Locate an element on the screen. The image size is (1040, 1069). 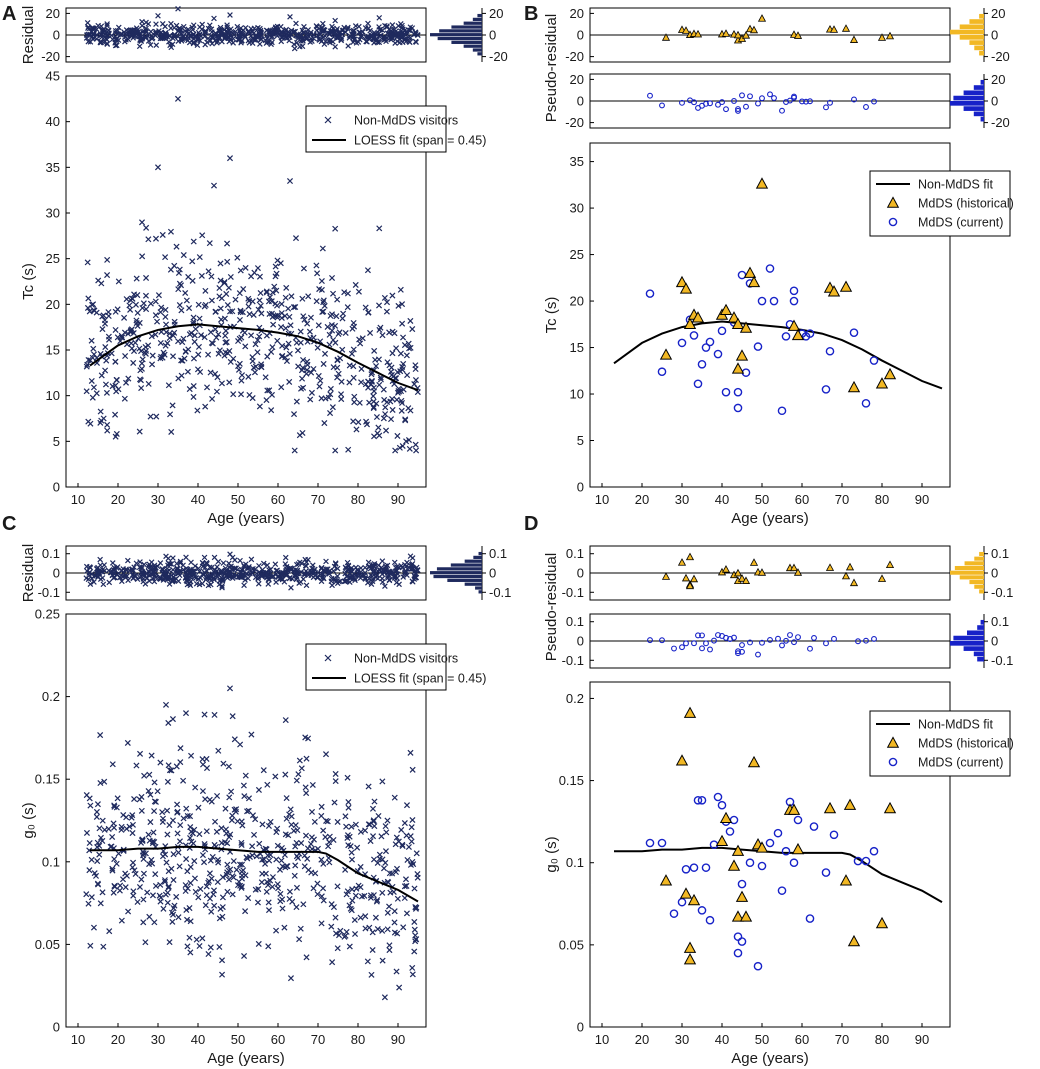
y-tick-label: 5 is located at coordinates (580, 440).